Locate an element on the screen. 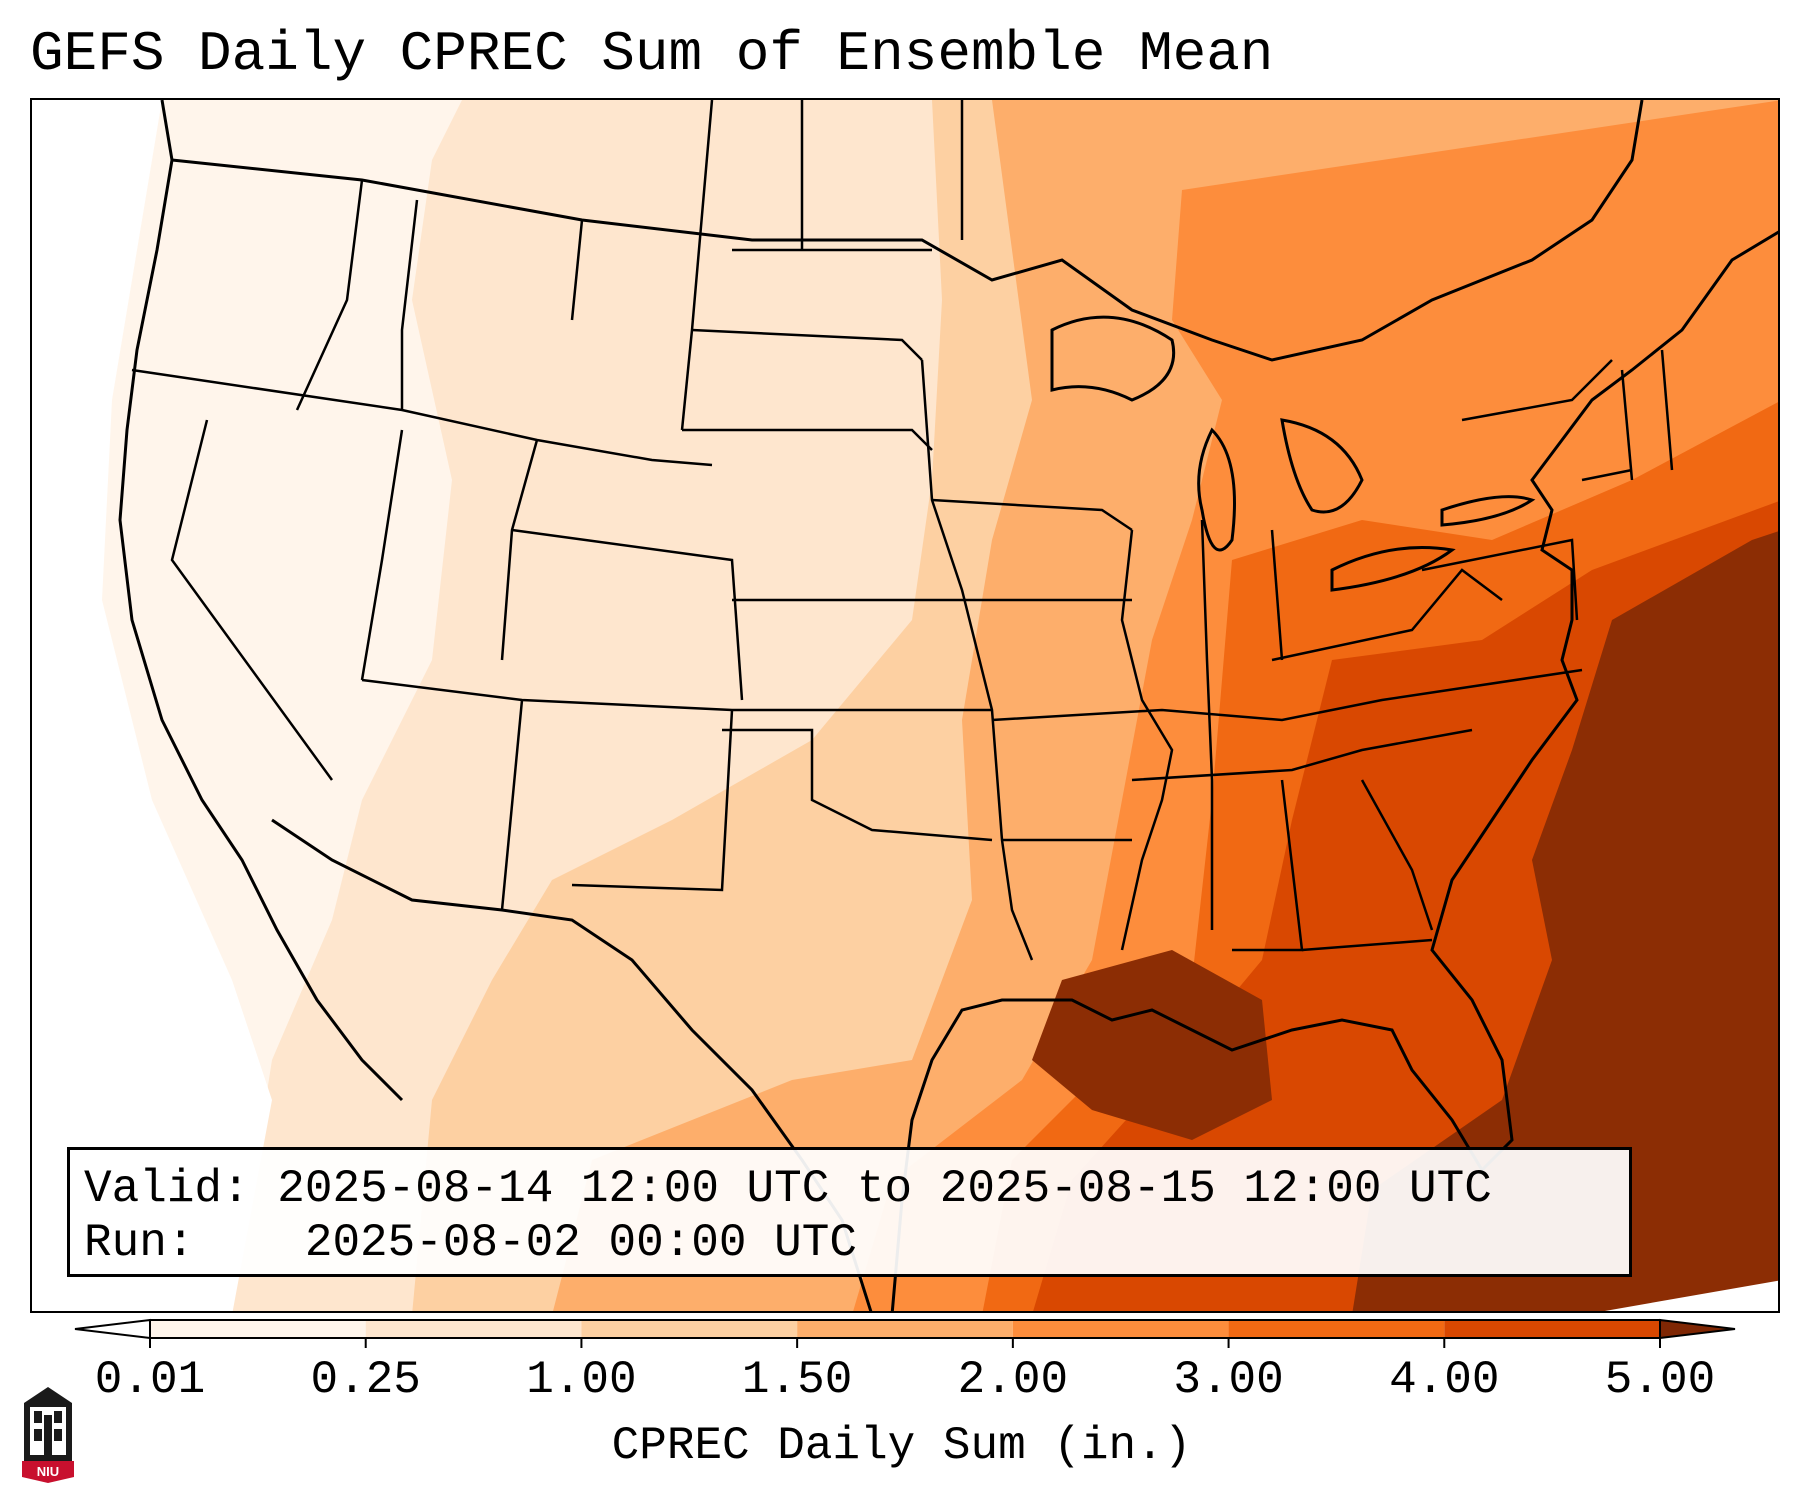  run-label: Run: is located at coordinates (139, 1243).